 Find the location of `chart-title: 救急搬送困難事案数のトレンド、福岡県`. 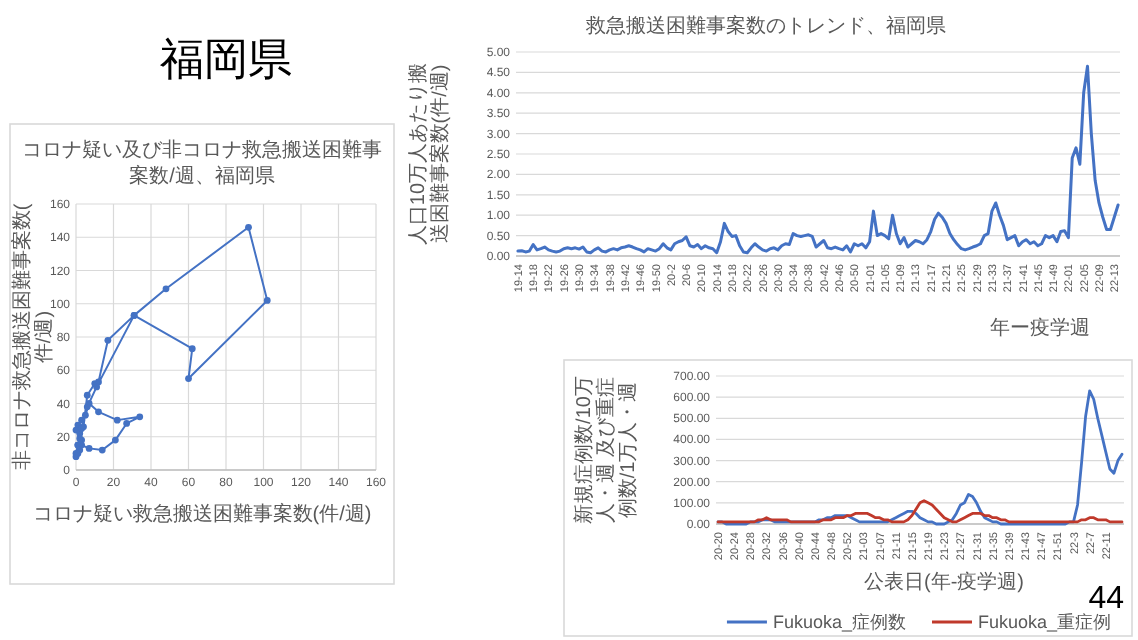

chart-title: 救急搬送困難事案数のトレンド、福岡県 is located at coordinates (765, 26).